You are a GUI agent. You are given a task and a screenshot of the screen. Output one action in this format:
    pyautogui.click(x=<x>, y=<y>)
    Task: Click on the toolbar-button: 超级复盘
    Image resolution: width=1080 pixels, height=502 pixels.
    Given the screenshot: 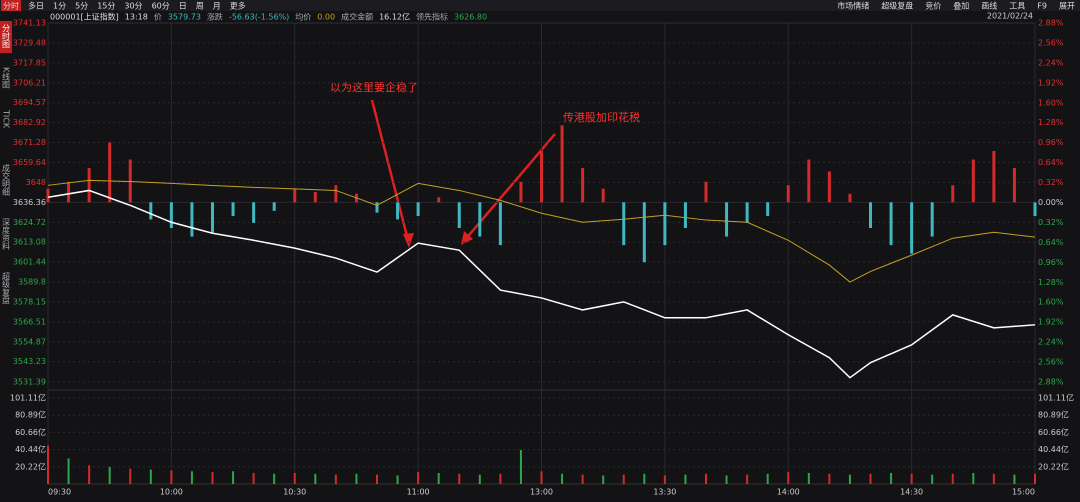 What is the action you would take?
    pyautogui.click(x=897, y=6)
    